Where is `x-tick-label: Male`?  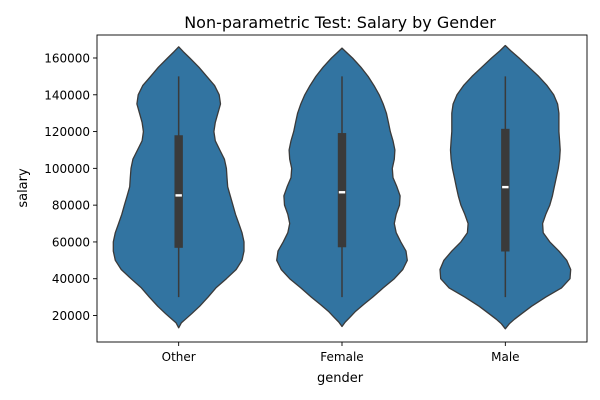
x-tick-label: Male is located at coordinates (505, 357).